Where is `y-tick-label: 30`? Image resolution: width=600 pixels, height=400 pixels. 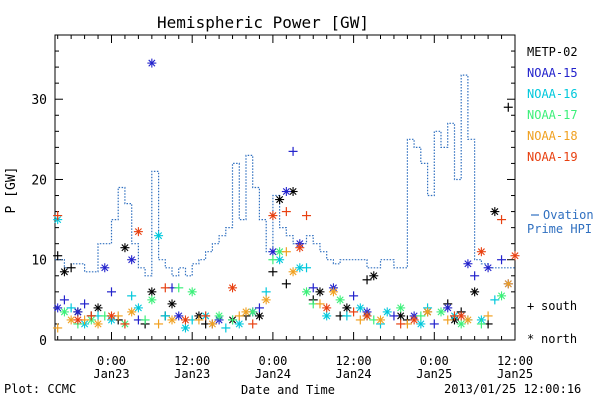
y-tick-label: 30 is located at coordinates (39, 100).